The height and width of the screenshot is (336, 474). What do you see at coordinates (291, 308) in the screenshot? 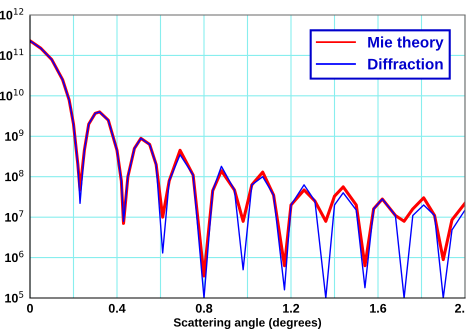
I see `x-tick-label: 1.2` at bounding box center [291, 308].